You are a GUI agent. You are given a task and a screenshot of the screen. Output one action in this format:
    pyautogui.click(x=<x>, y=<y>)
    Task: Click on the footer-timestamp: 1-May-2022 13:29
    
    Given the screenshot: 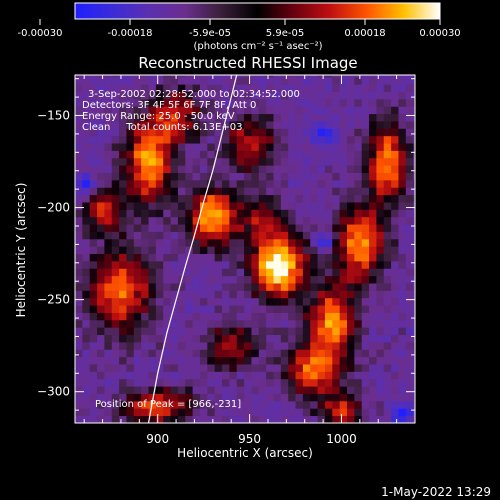 What is the action you would take?
    pyautogui.click(x=436, y=492)
    